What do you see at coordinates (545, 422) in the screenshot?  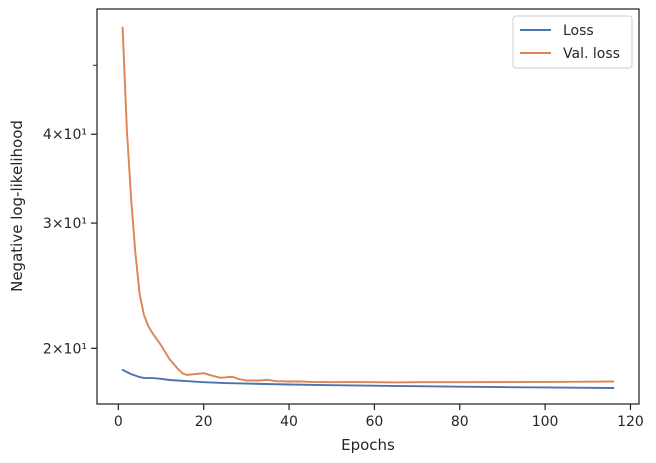 I see `x-tick-label: 100` at bounding box center [545, 422].